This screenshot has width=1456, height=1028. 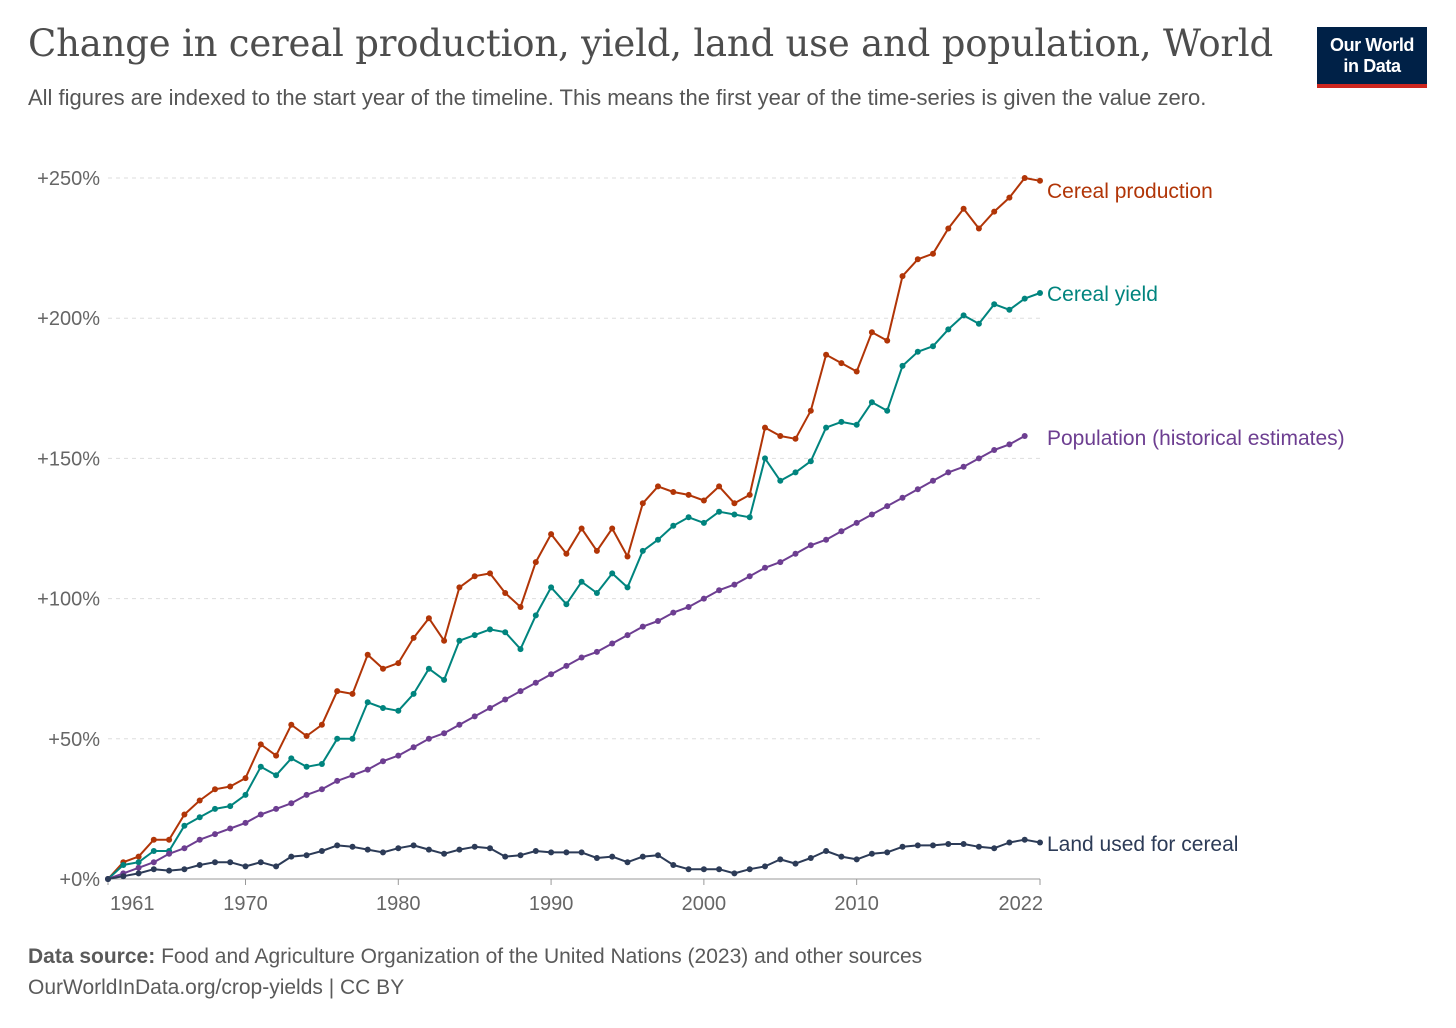 I want to click on series-label: Cereal production, so click(x=1130, y=191).